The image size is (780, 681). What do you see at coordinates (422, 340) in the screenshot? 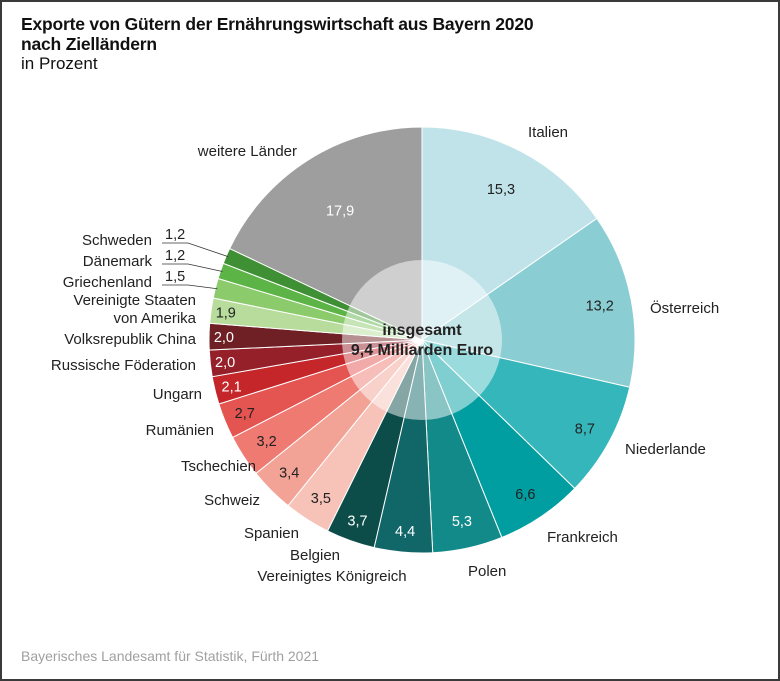
I see `center-circle` at bounding box center [422, 340].